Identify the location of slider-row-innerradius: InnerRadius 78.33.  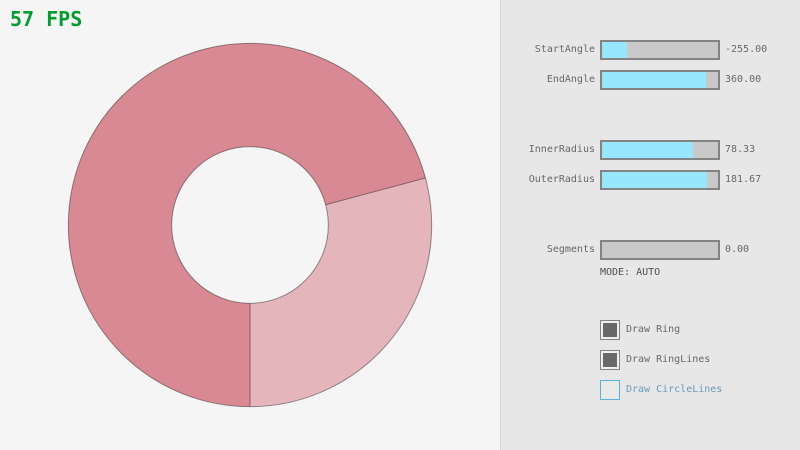
(650, 150).